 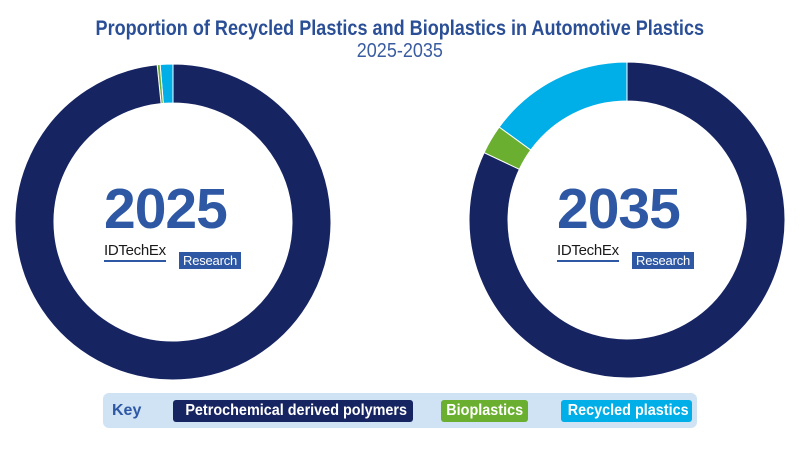 I want to click on legend-item-label: Bioplastics, so click(x=484, y=410).